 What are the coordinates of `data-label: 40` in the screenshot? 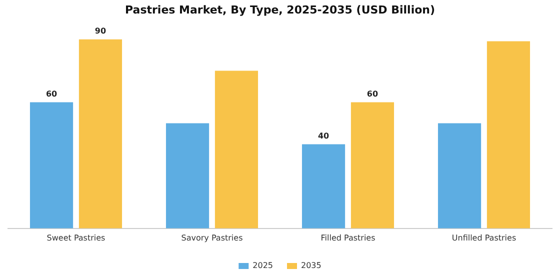 It's located at (324, 135).